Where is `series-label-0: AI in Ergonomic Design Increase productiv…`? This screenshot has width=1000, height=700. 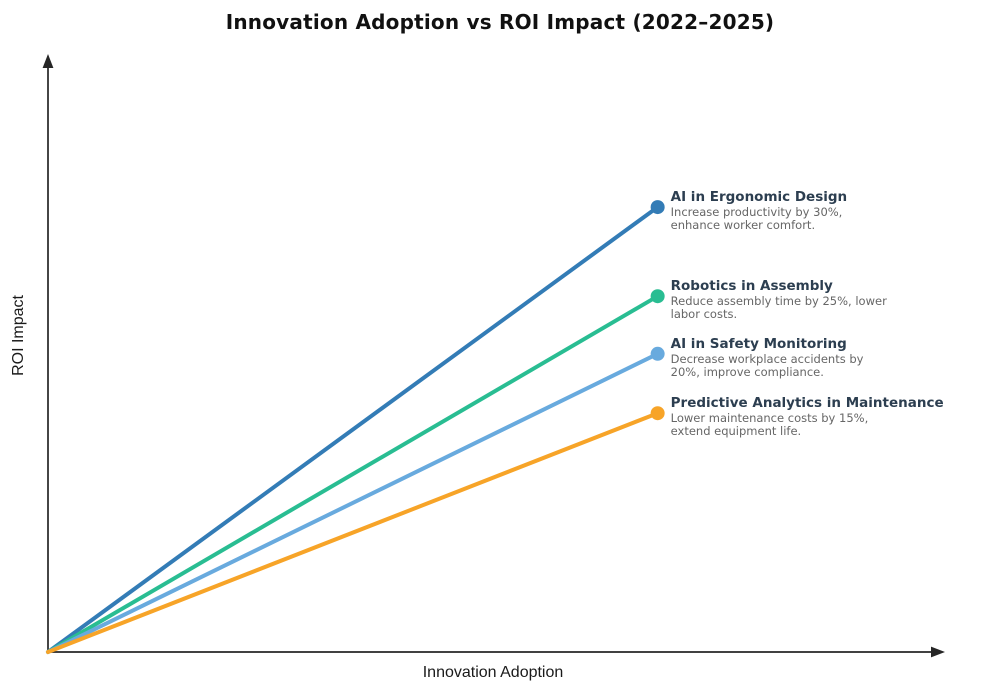 series-label-0: AI in Ergonomic Design Increase productiv… is located at coordinates (826, 210).